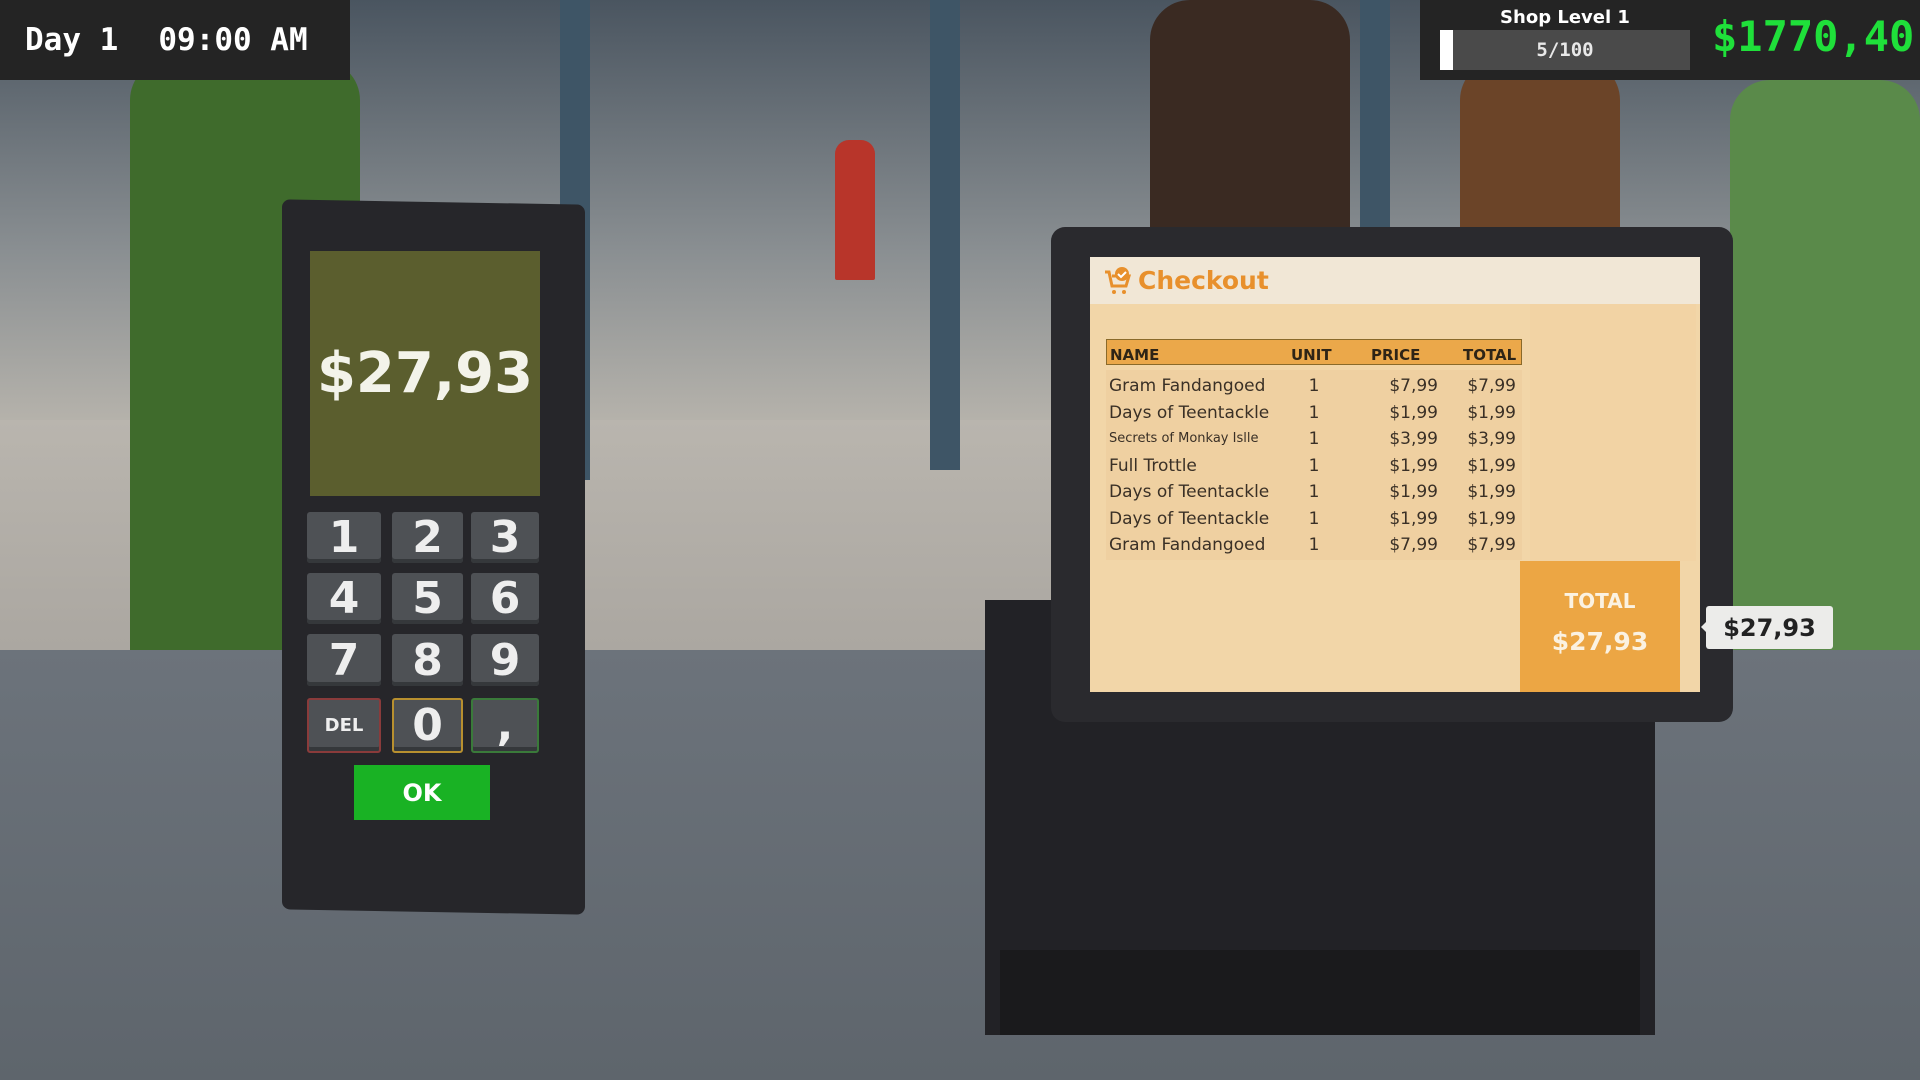 The image size is (1920, 1080). I want to click on key-7-button: 7, so click(344, 660).